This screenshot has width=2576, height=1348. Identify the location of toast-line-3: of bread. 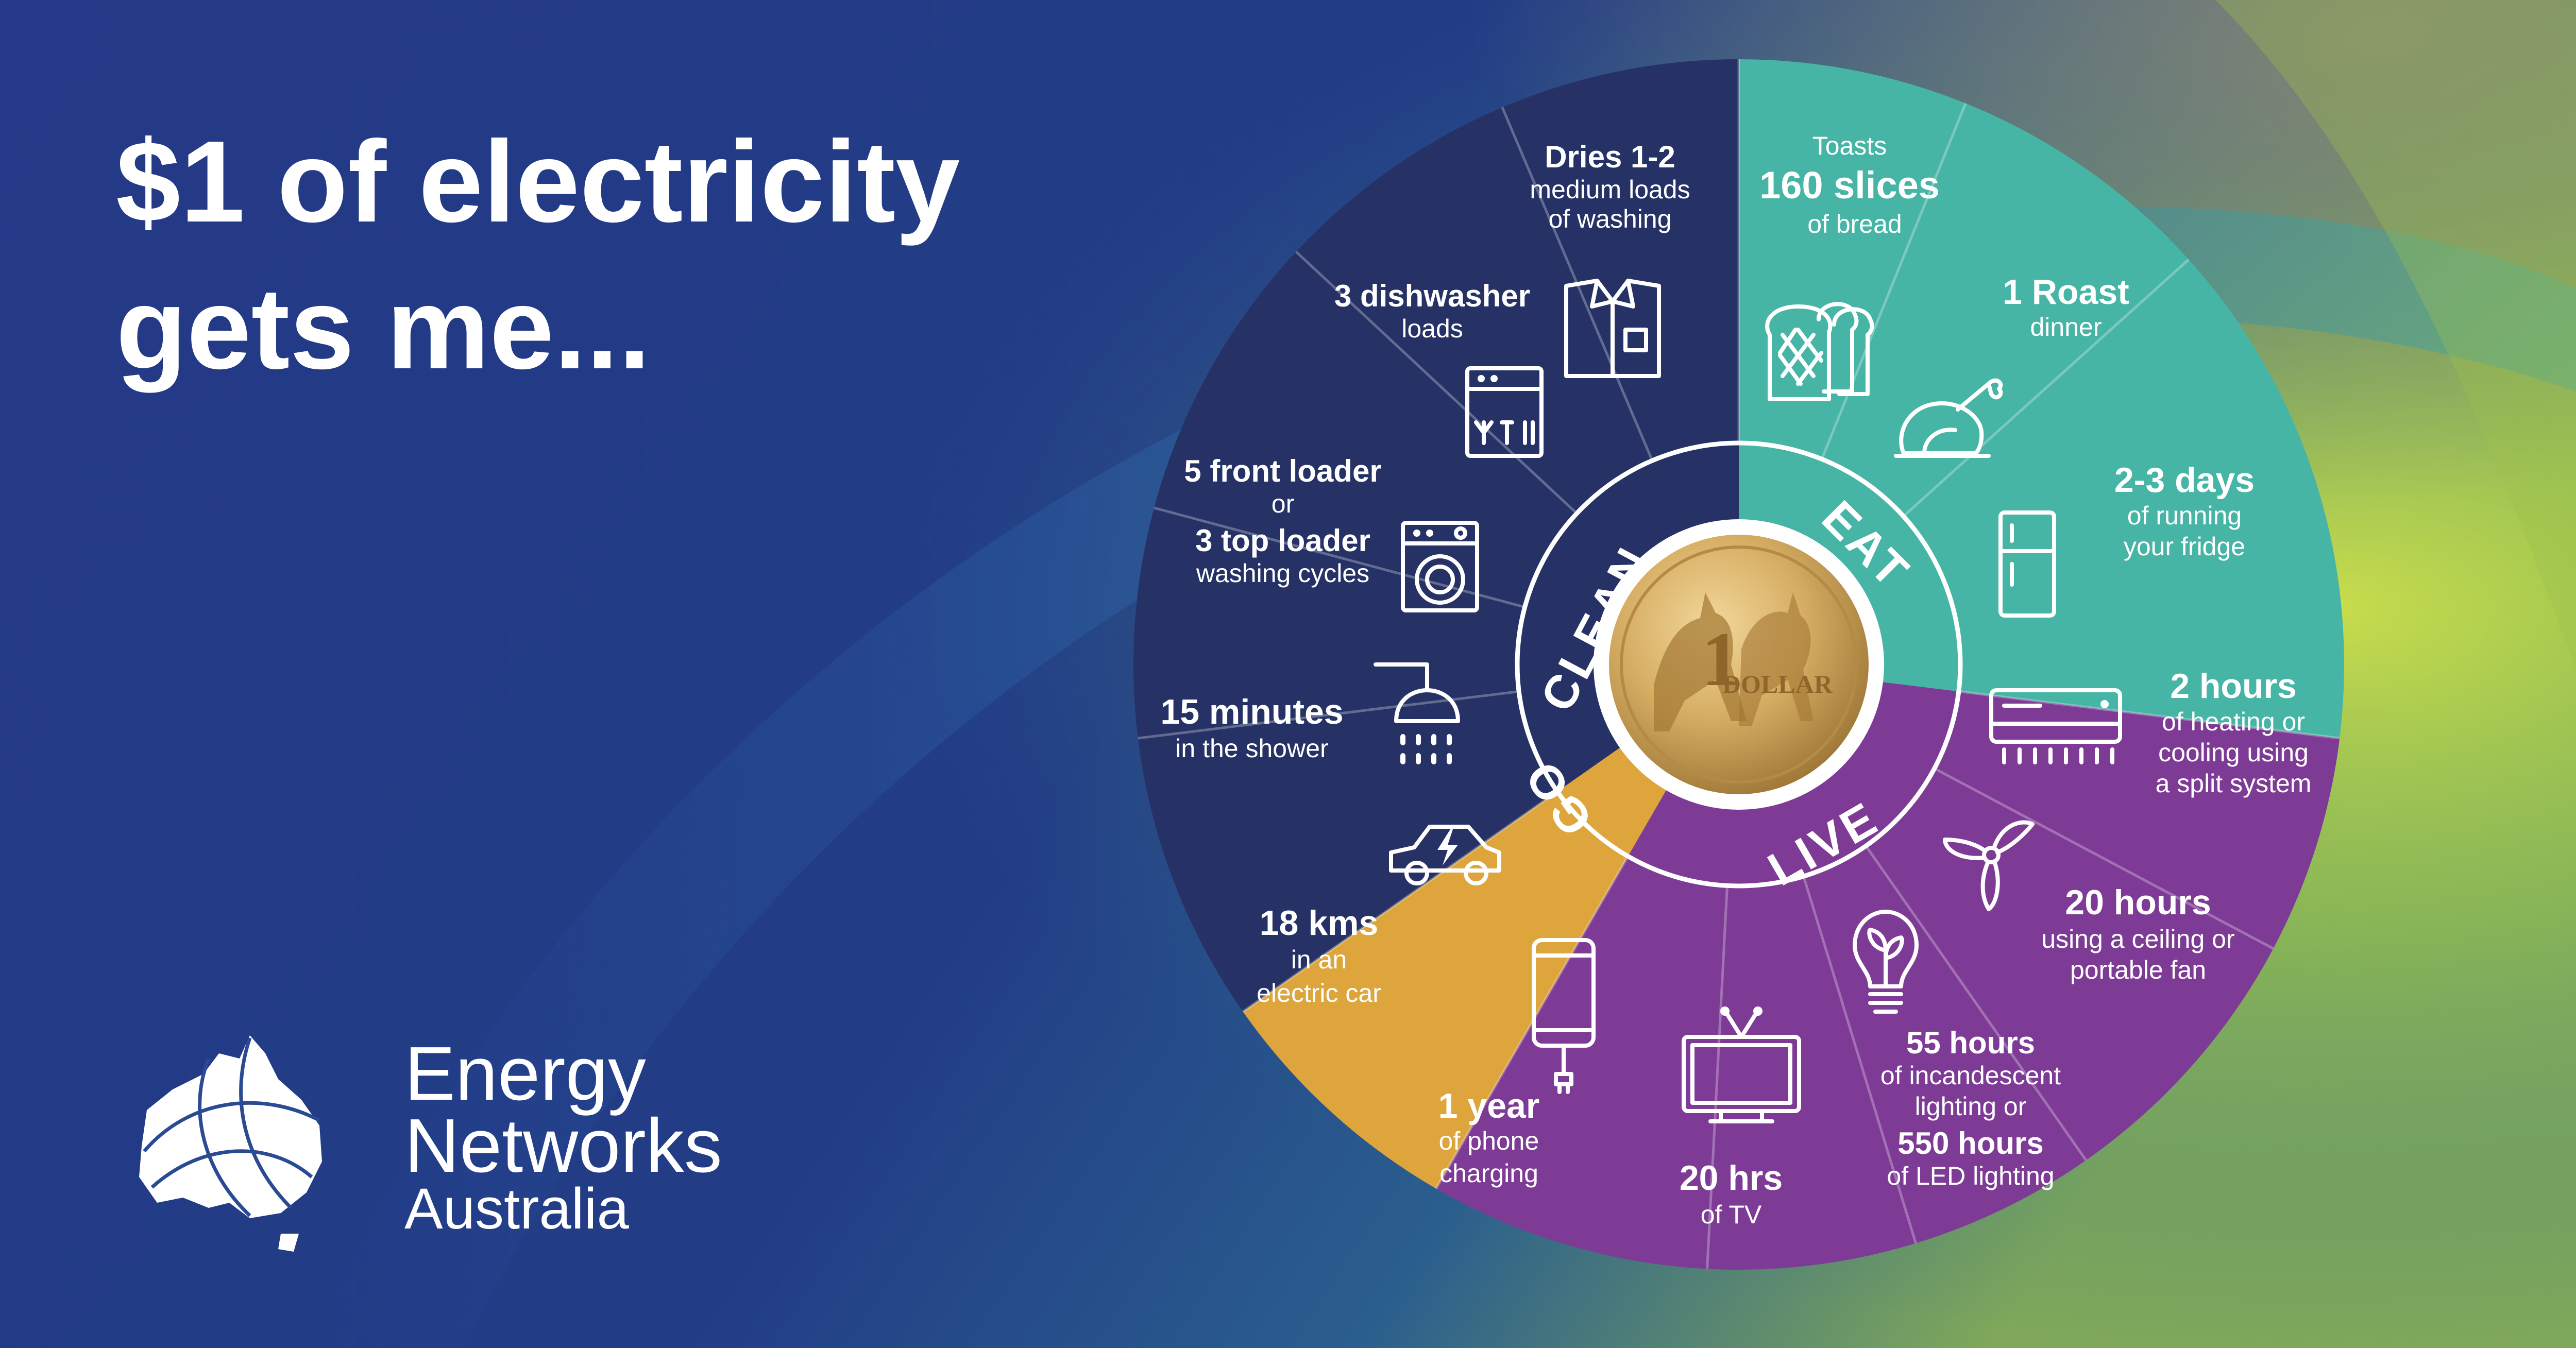
(1854, 224).